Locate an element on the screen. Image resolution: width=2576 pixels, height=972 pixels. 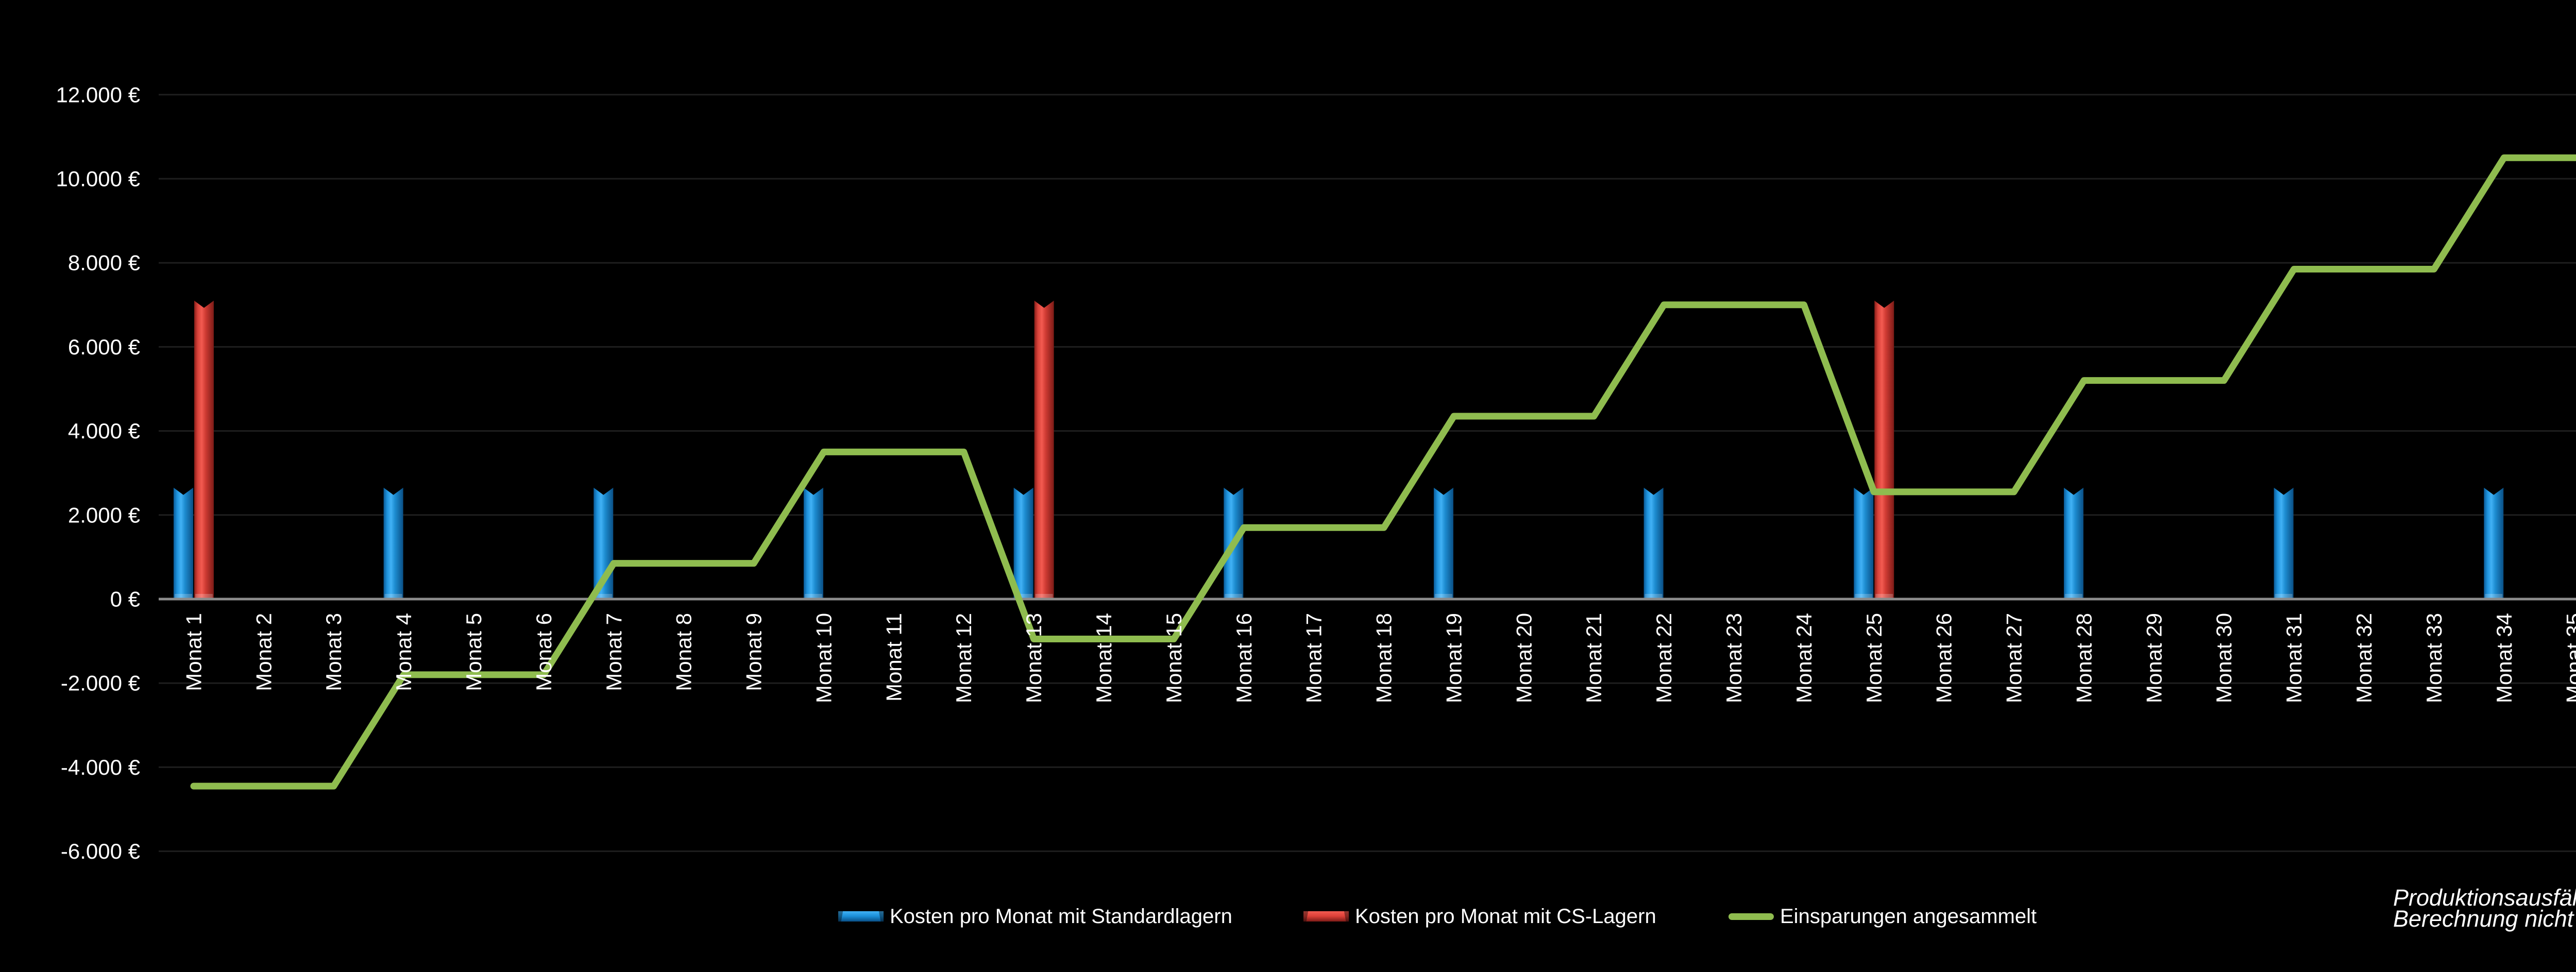
x-axis-tick-label: Monat 14 is located at coordinates (1104, 658).